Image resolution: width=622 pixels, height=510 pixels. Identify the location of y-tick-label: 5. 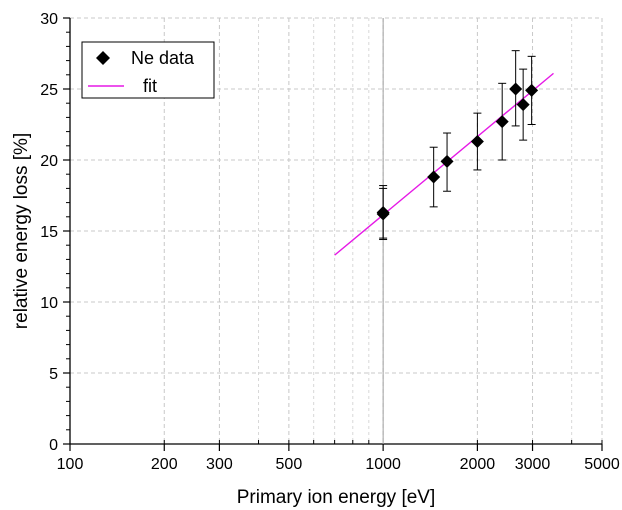
(53, 374).